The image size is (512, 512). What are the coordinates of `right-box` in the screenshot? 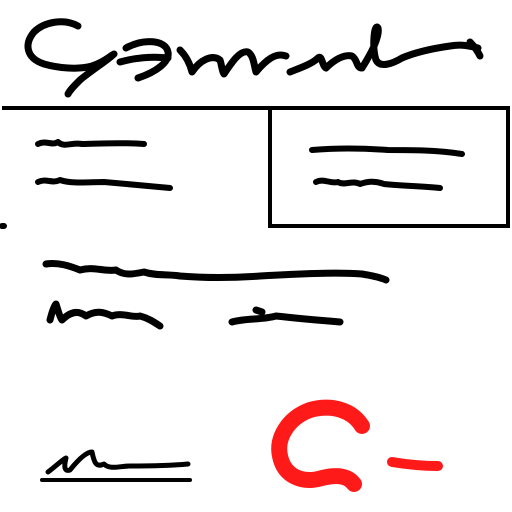 It's located at (389, 167).